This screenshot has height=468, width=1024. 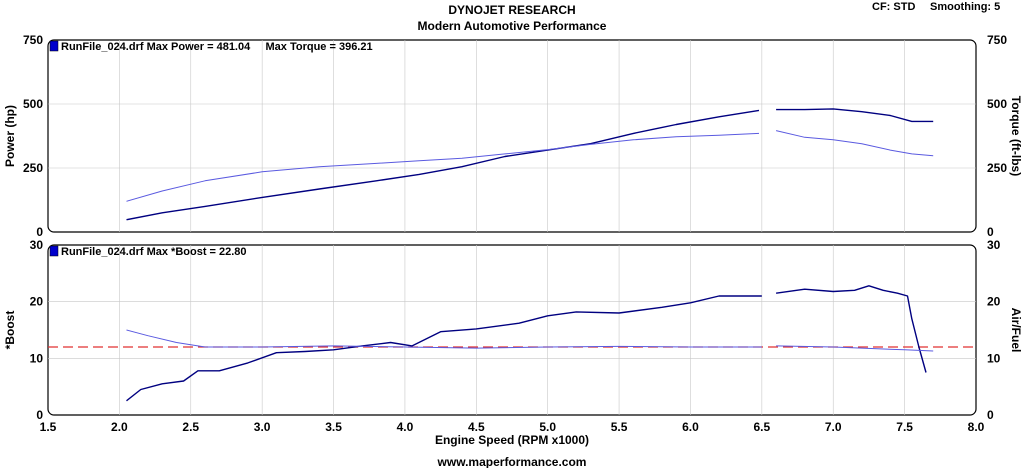 I want to click on y-tick-label: 750, so click(x=33, y=40).